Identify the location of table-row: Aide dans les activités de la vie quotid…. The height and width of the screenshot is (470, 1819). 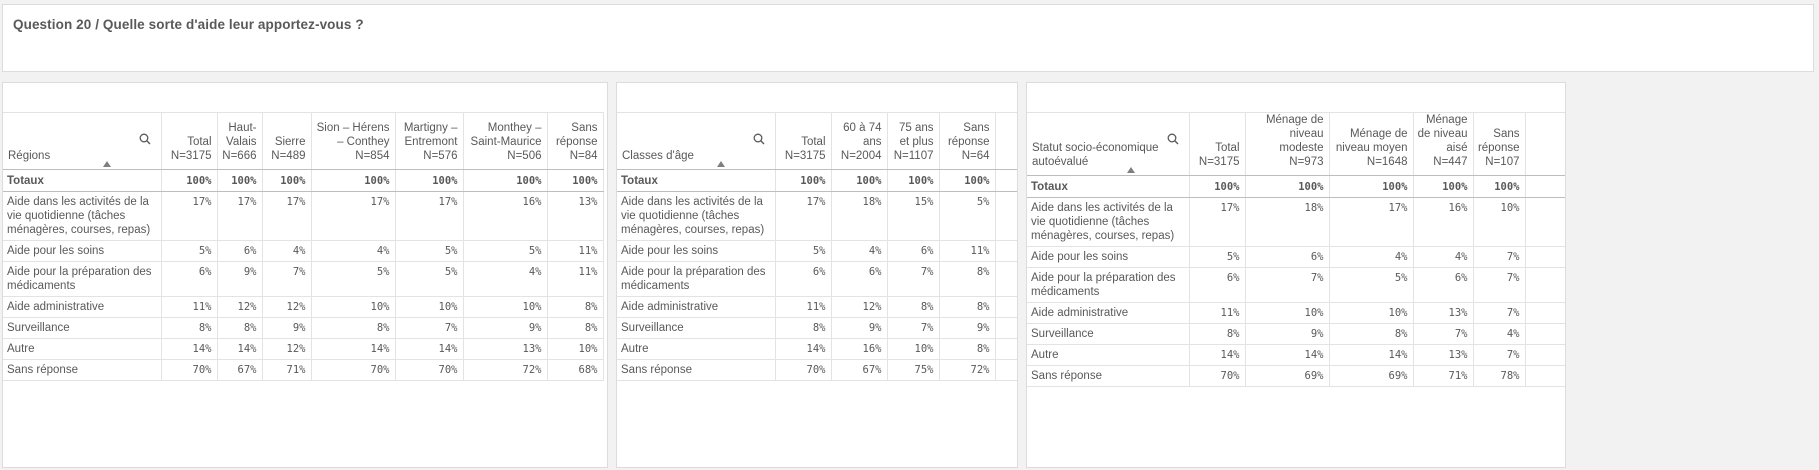
(1296, 222).